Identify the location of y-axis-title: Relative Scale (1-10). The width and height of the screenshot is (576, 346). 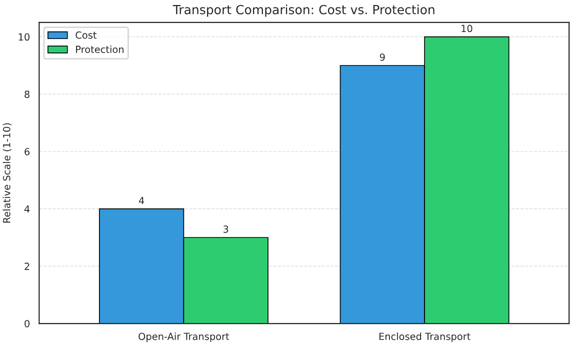
(7, 173).